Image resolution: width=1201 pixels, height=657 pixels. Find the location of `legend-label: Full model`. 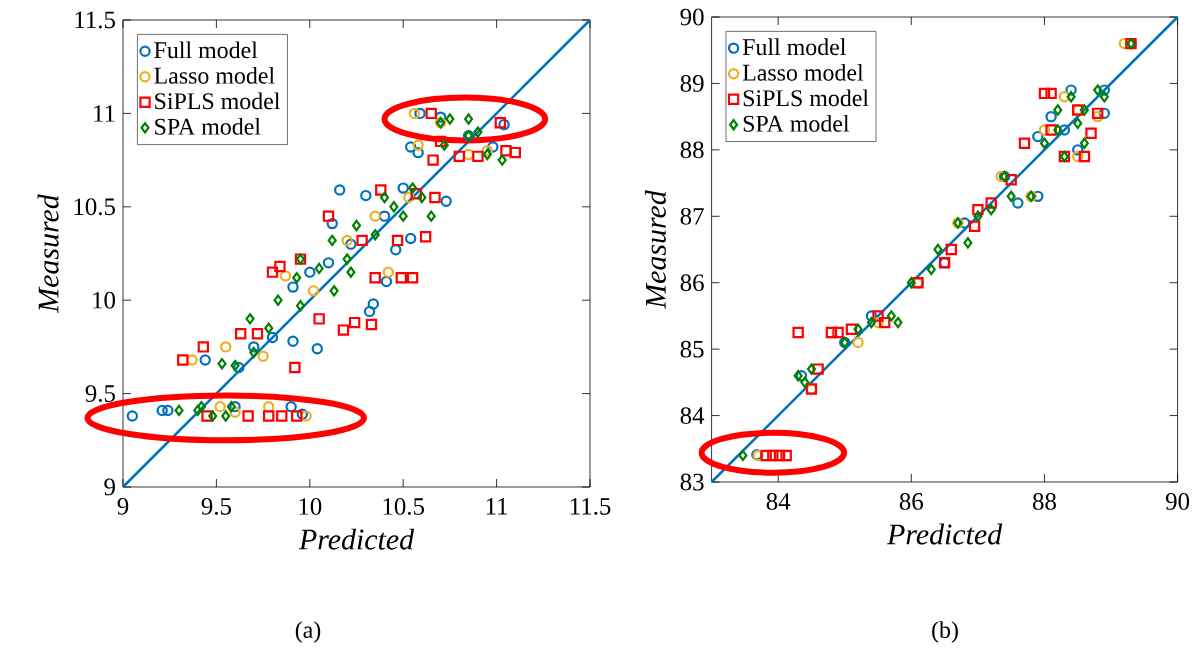

legend-label: Full model is located at coordinates (794, 47).